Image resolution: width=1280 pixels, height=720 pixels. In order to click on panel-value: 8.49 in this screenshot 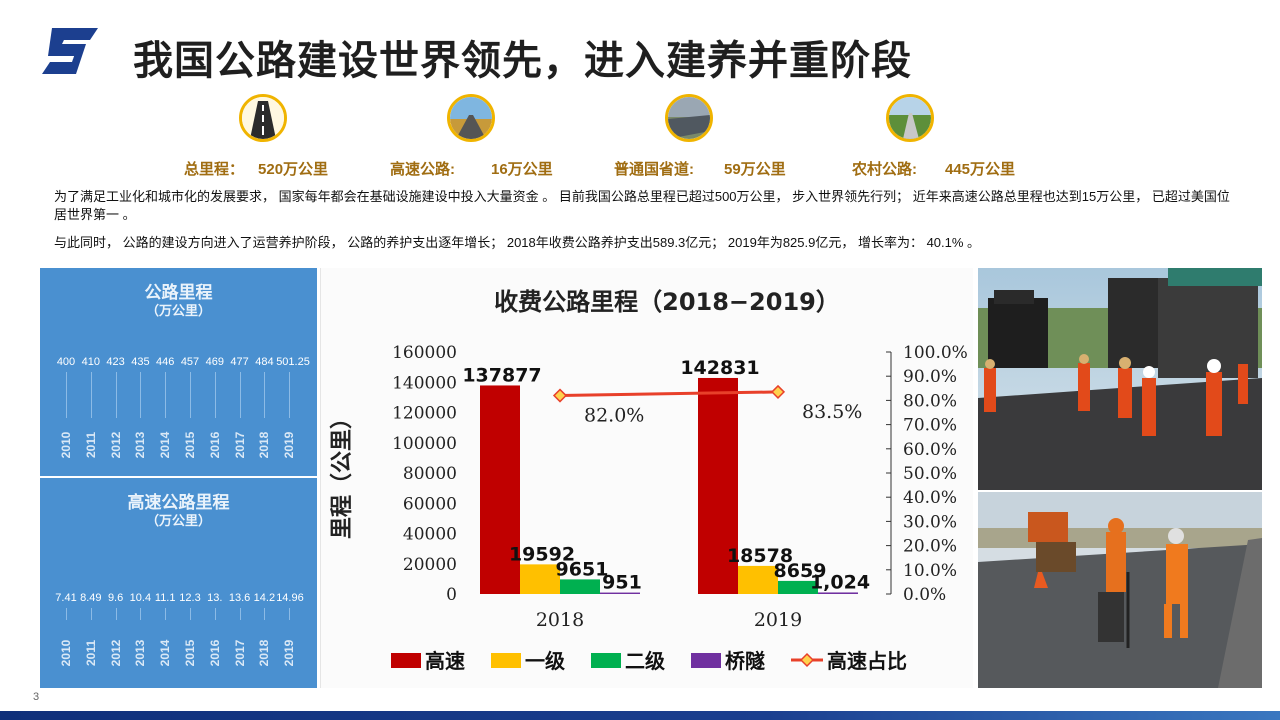, I will do `click(91, 598)`.